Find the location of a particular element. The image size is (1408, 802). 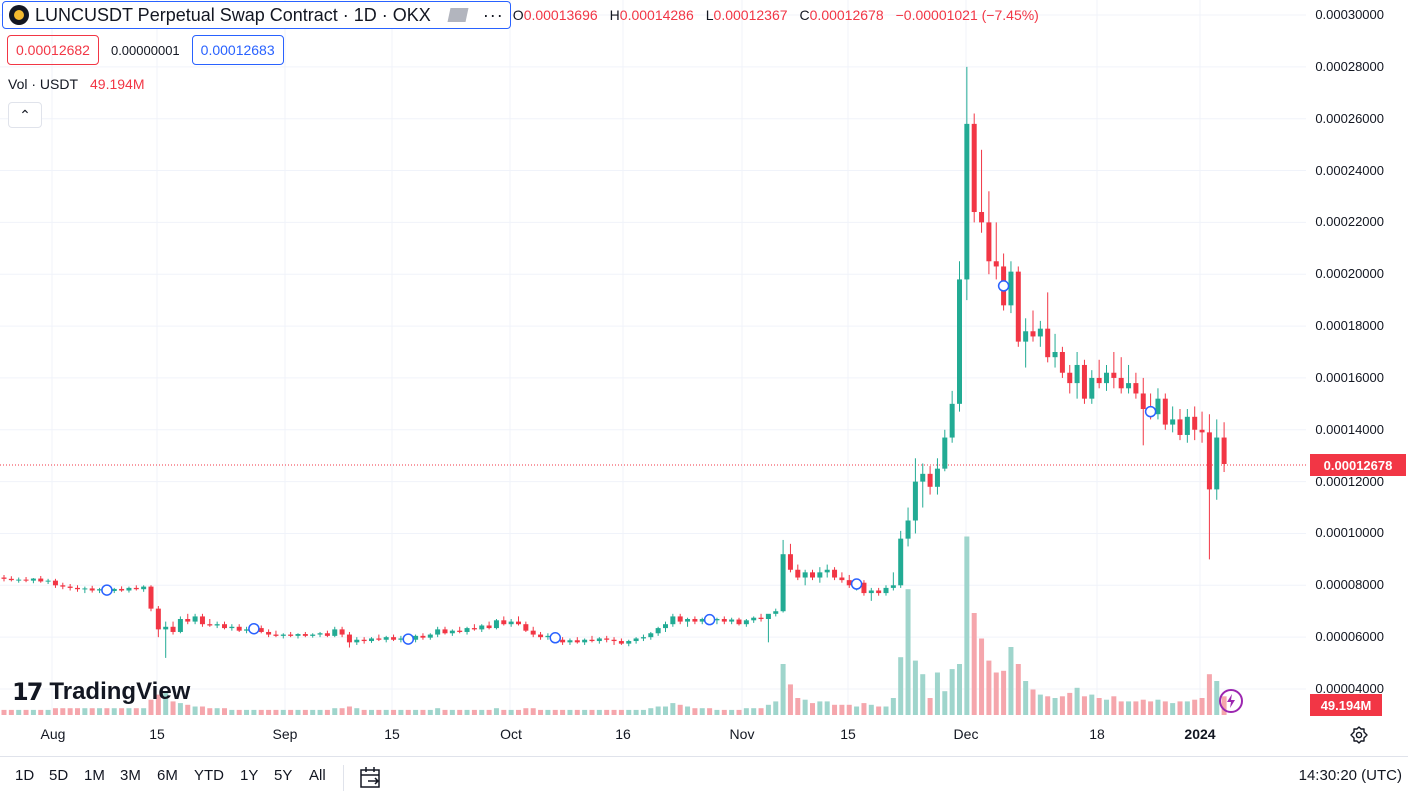

price-axis-label: 0.00024000 is located at coordinates (1349, 170).